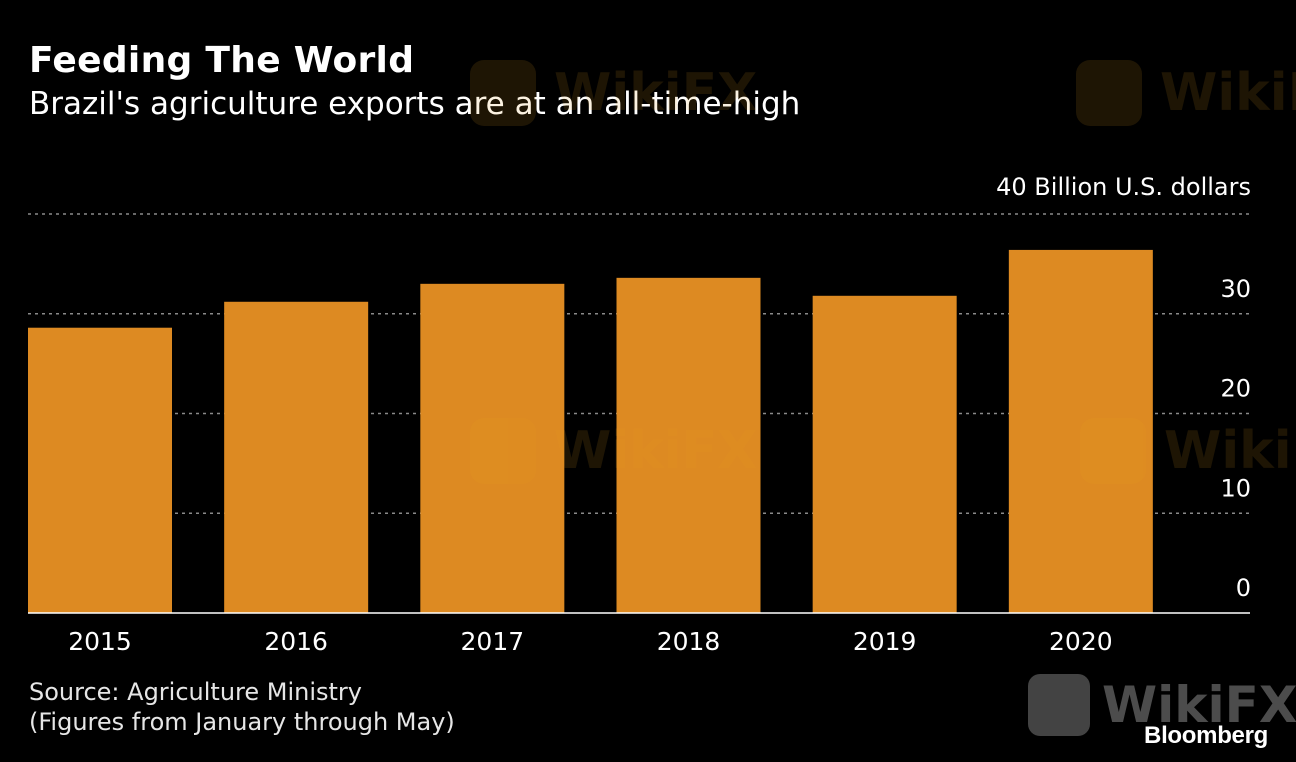 This screenshot has width=1296, height=762. What do you see at coordinates (100, 641) in the screenshot?
I see `x-tick-label: 2015` at bounding box center [100, 641].